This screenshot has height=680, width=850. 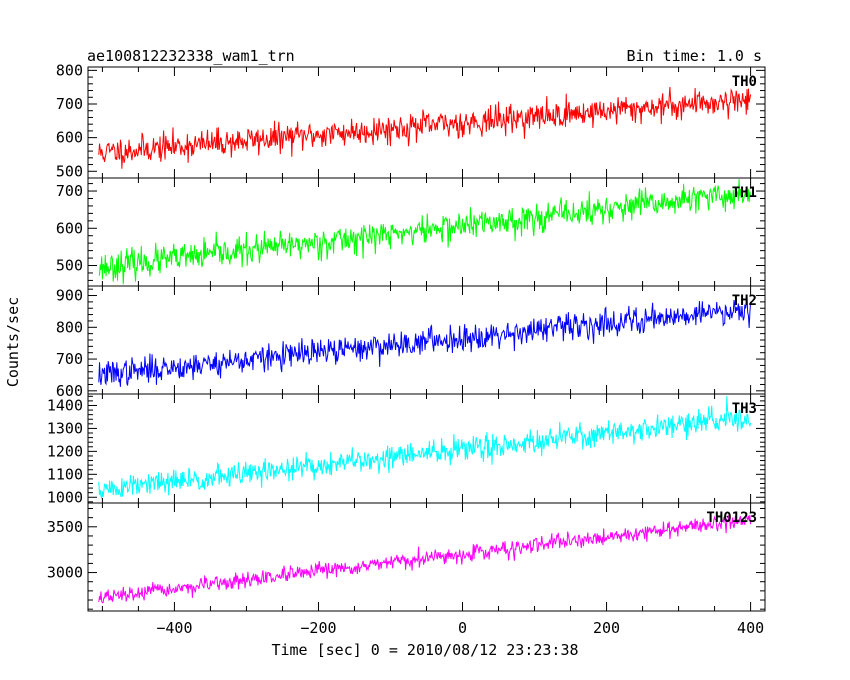 I want to click on panel-frame, so click(x=426, y=557).